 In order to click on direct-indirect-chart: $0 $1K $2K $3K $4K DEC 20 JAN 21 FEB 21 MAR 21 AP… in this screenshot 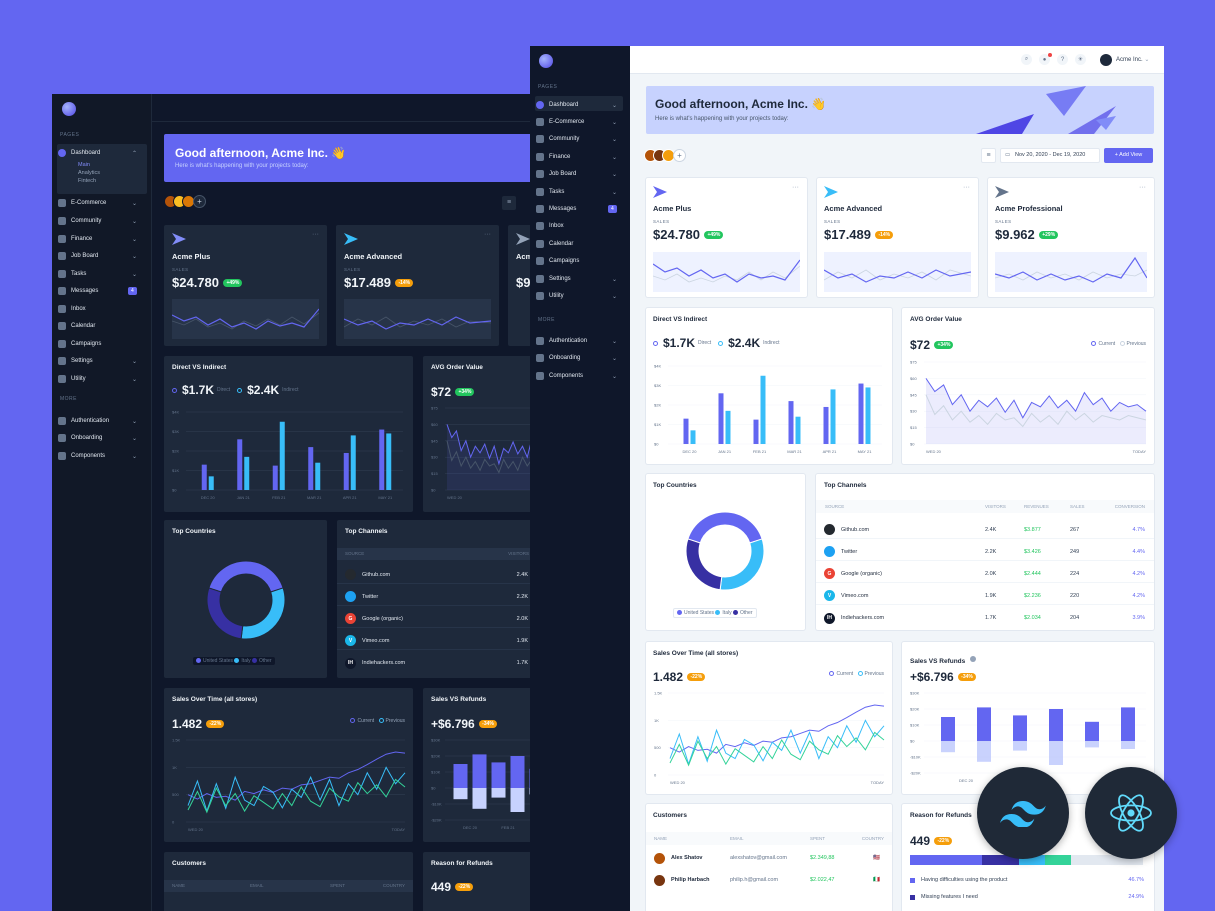, I will do `click(768, 409)`.